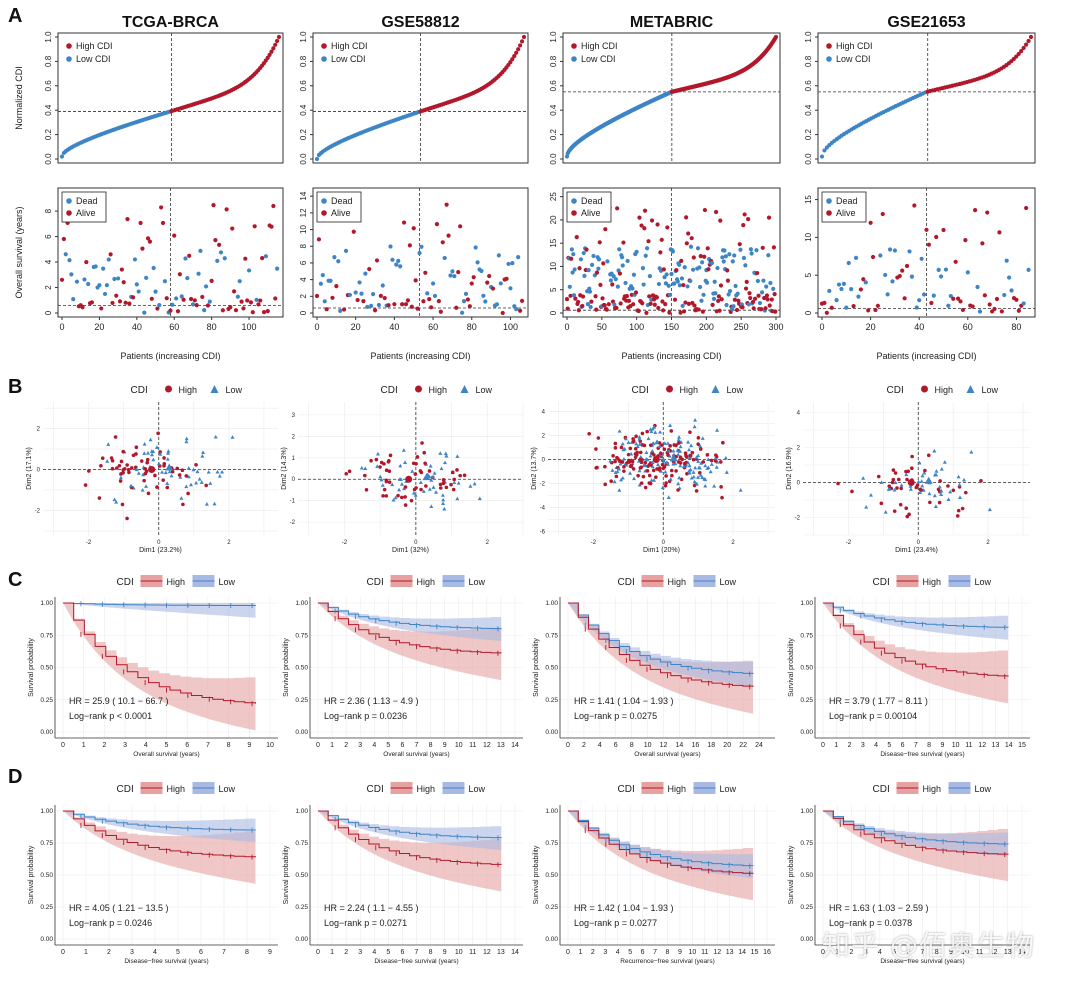 The height and width of the screenshot is (989, 1080). What do you see at coordinates (29, 468) in the screenshot?
I see `y-axis-label: Dim2 (17.1%)` at bounding box center [29, 468].